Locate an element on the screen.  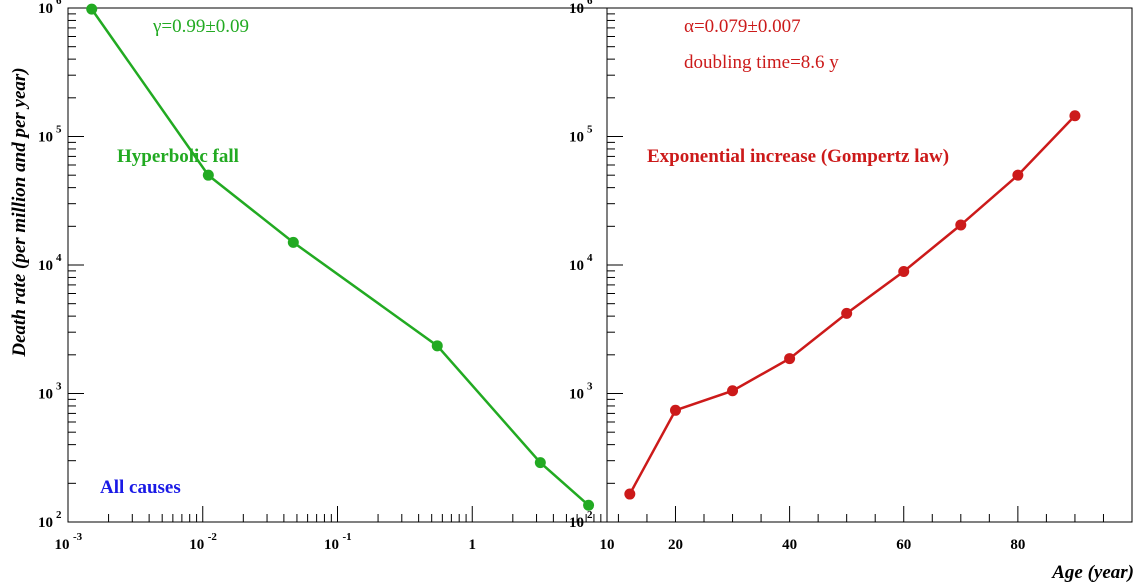
x-tick-label: 80 is located at coordinates (1017, 545).